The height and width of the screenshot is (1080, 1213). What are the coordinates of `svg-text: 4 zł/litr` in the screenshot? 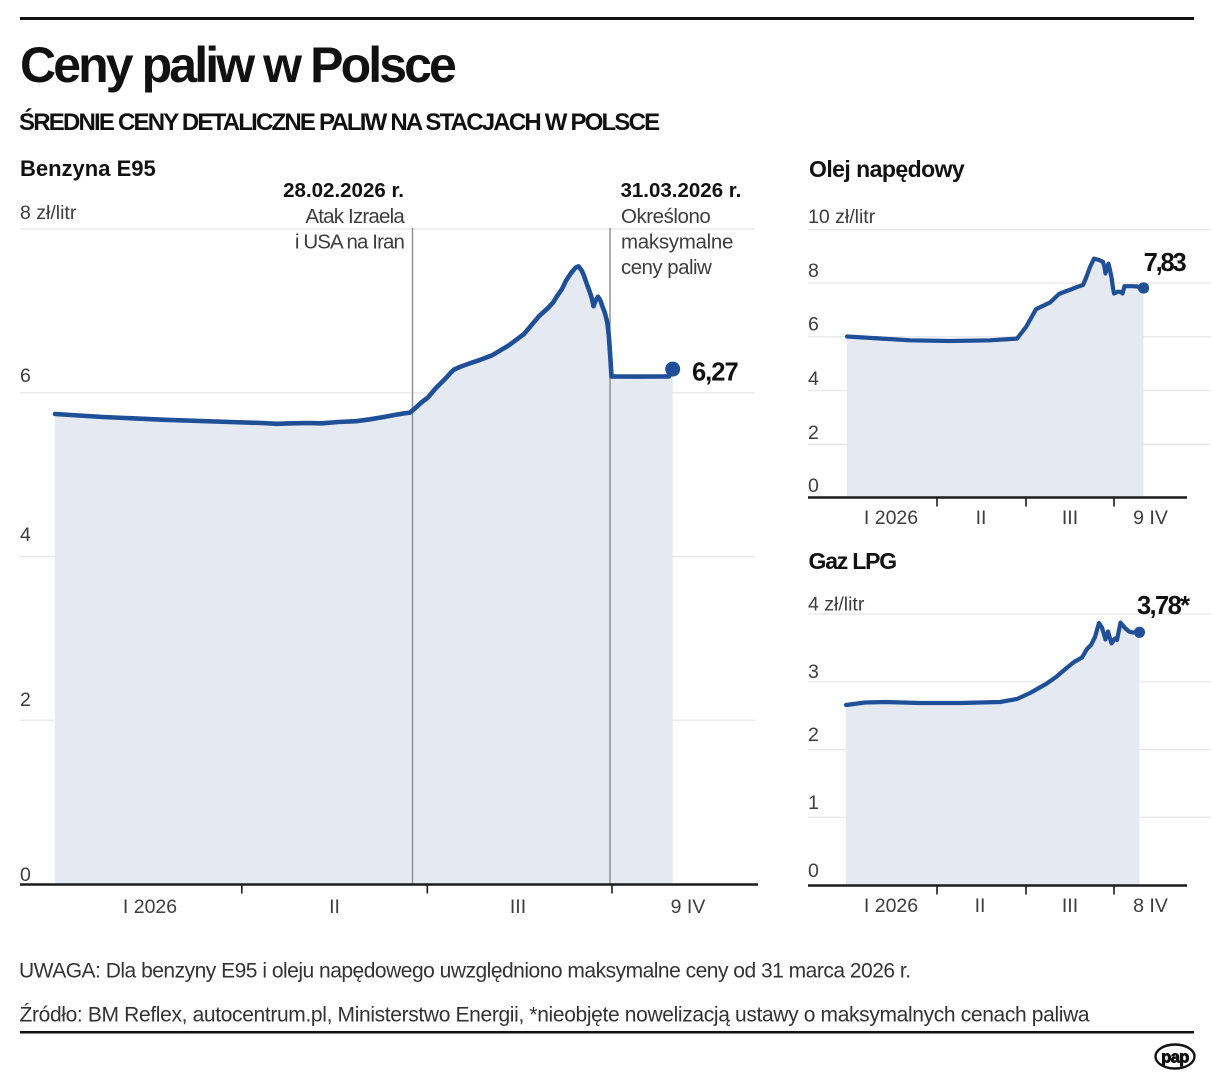 It's located at (836, 605).